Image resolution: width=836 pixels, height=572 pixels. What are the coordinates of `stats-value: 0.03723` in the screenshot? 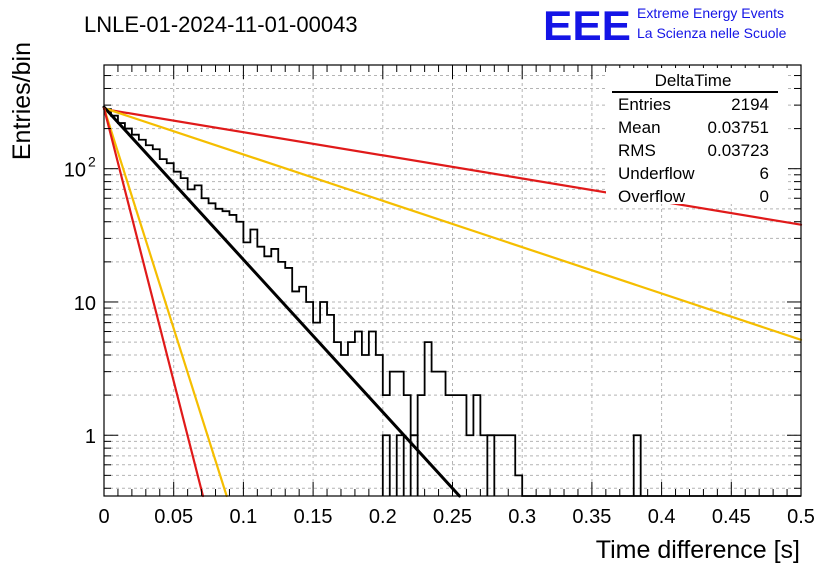 It's located at (738, 150).